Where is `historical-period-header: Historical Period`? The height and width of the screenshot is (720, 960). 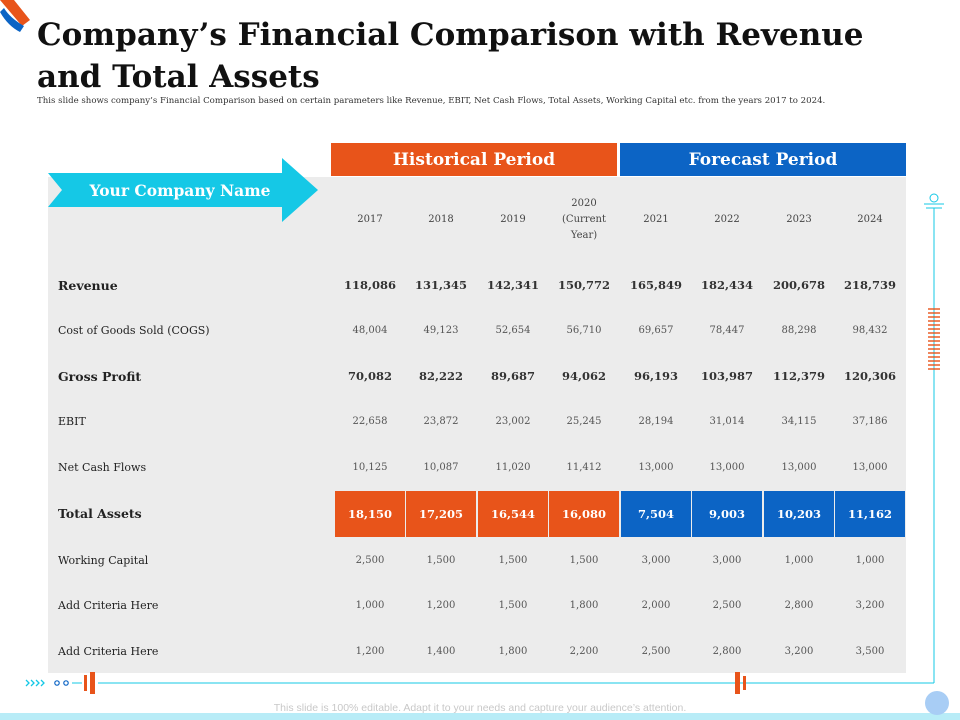 historical-period-header: Historical Period is located at coordinates (474, 159).